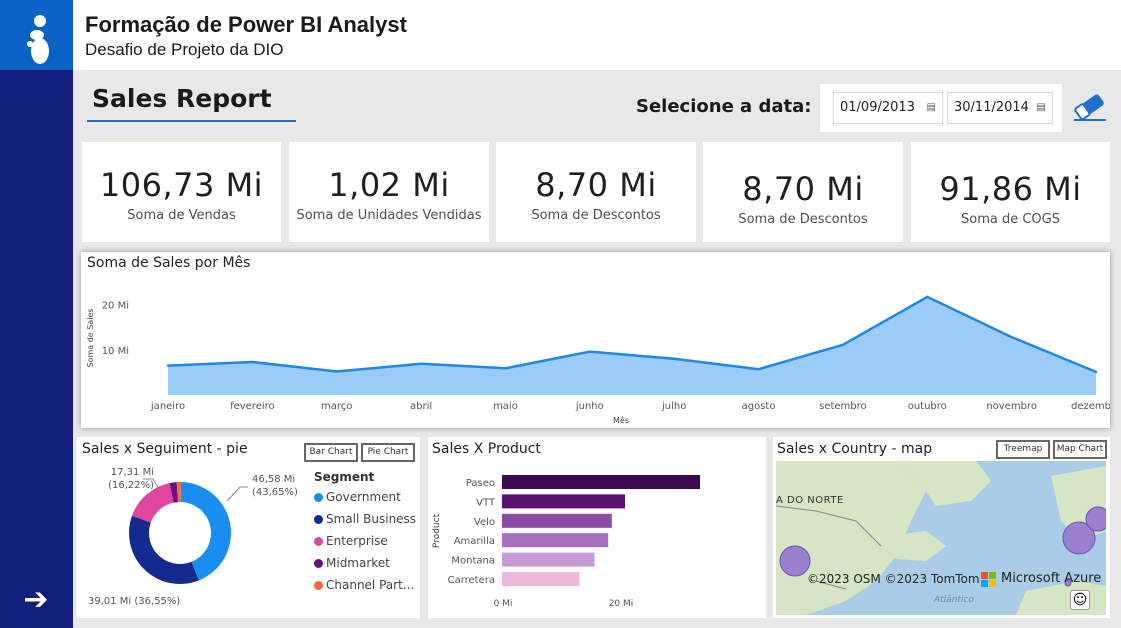 The image size is (1121, 628). I want to click on legend-title: Segment, so click(344, 477).